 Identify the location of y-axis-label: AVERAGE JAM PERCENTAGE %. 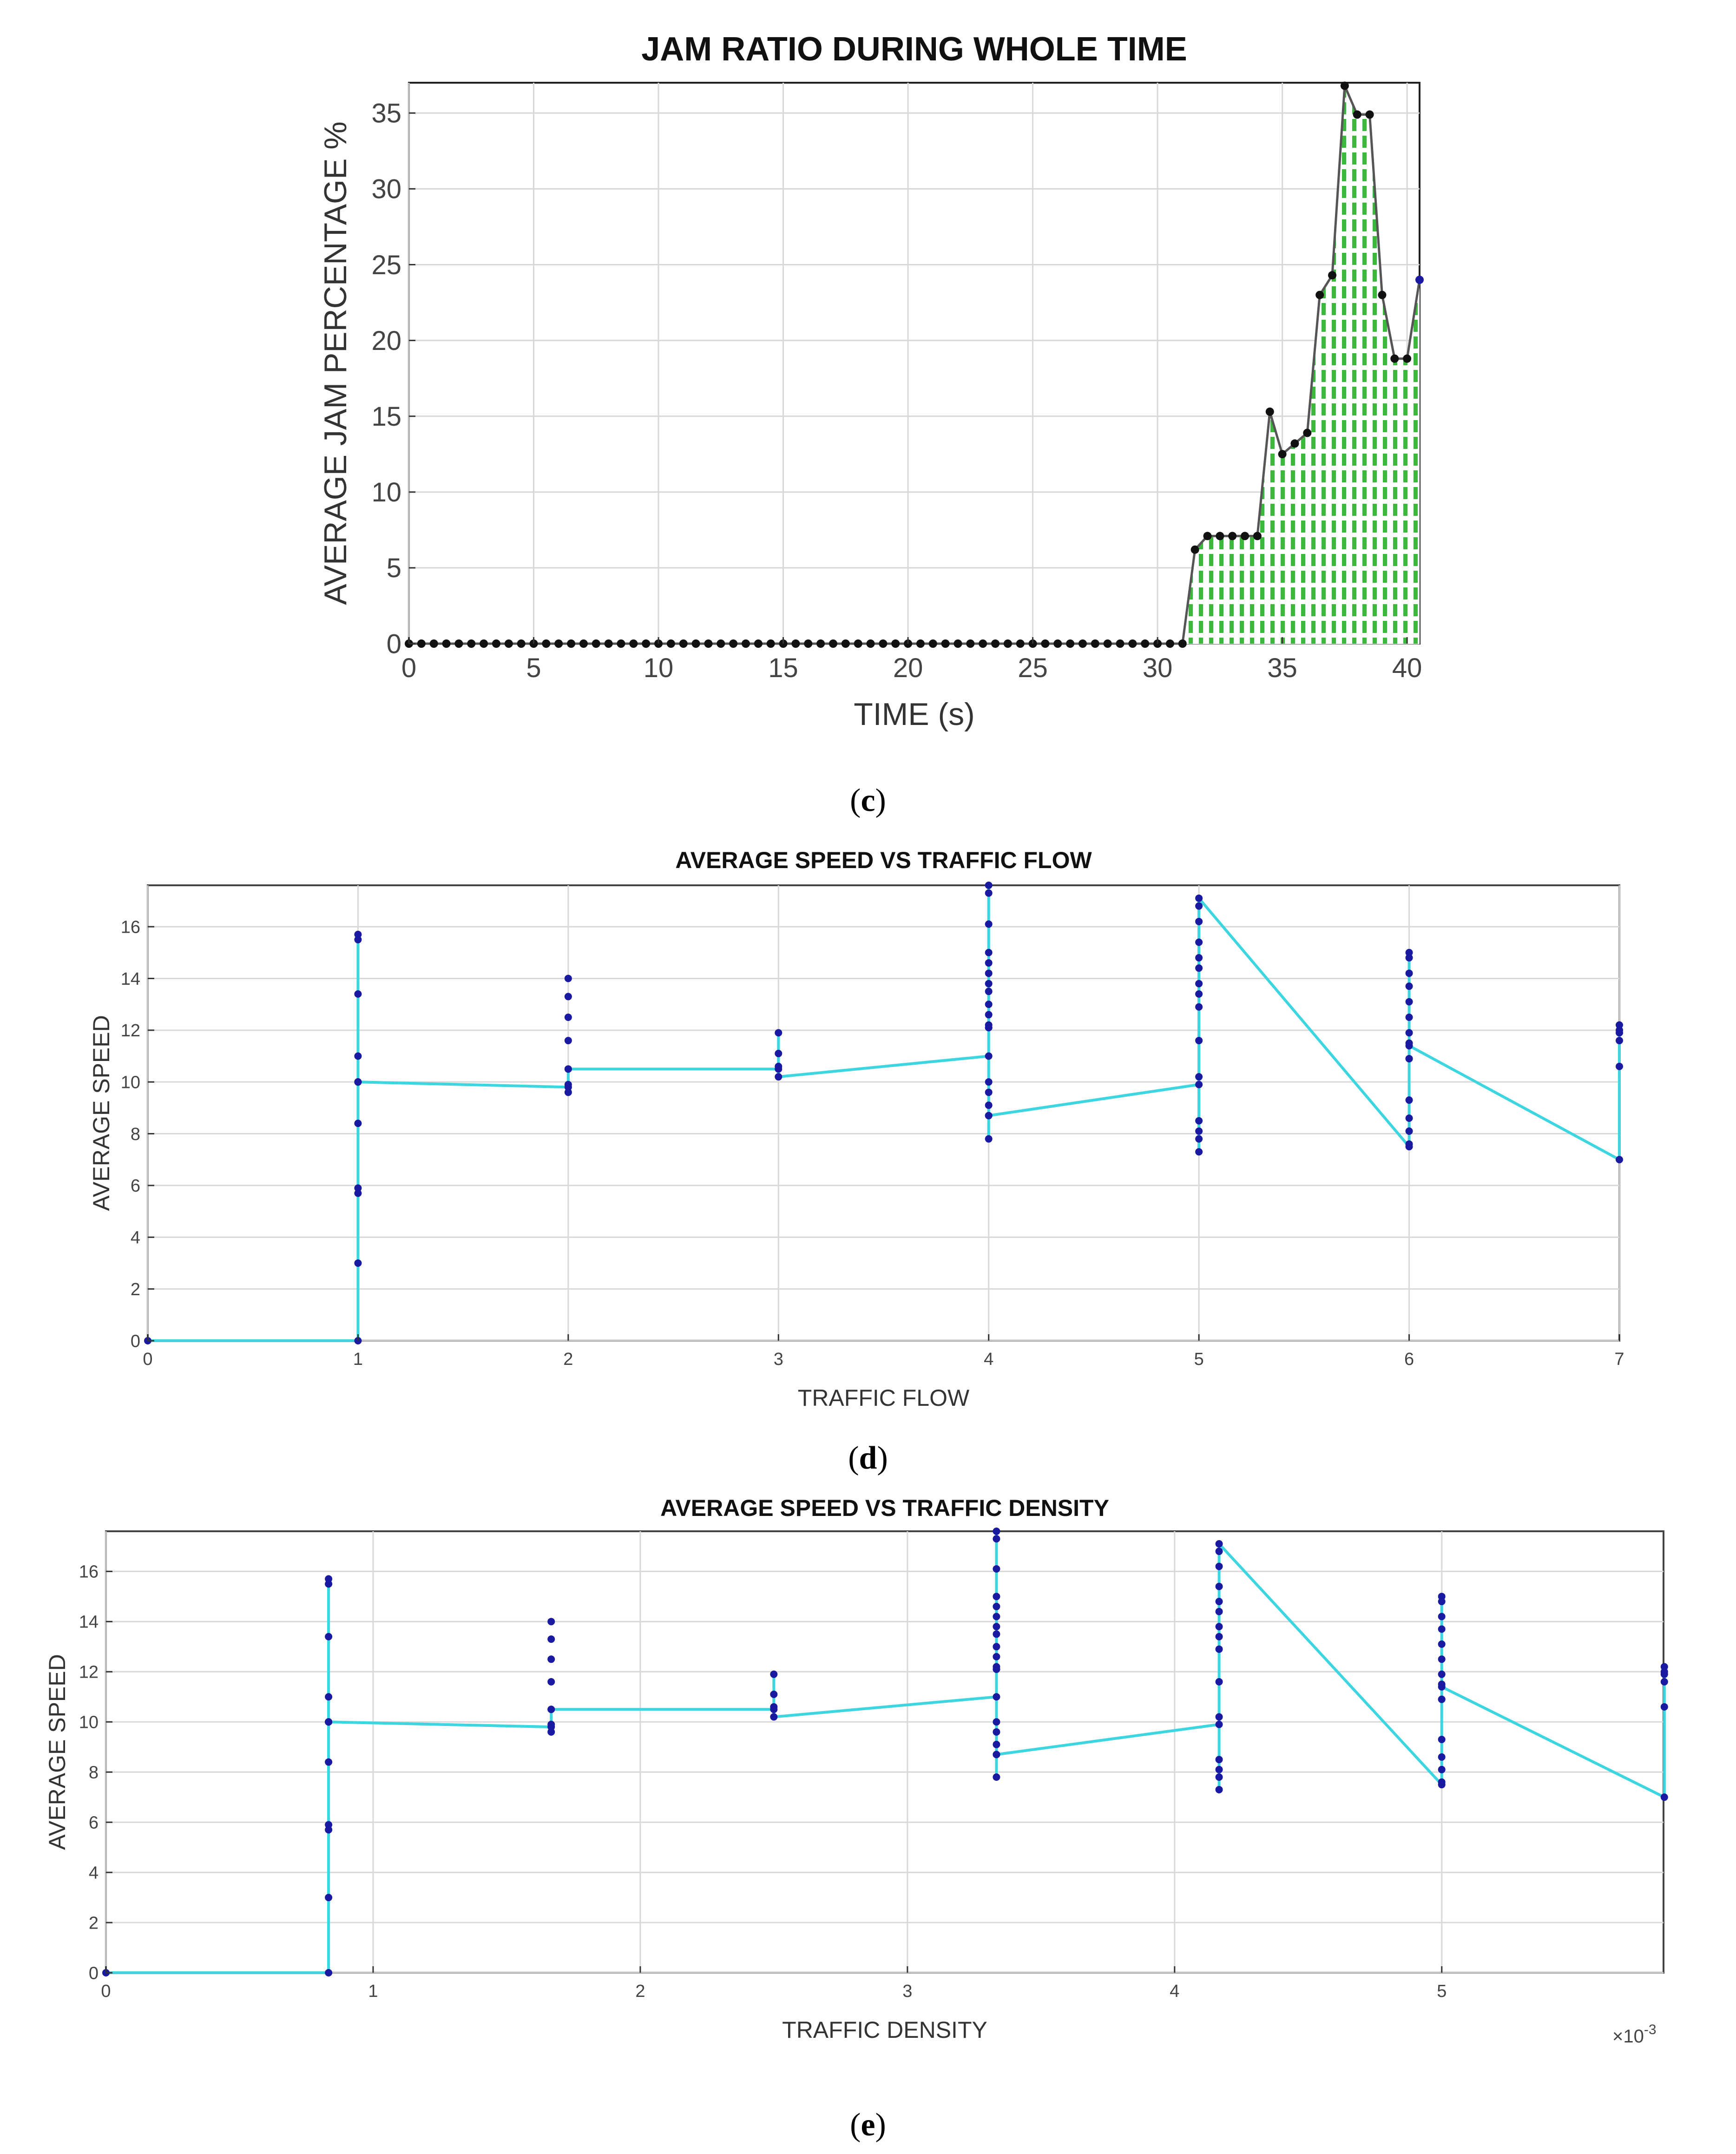
(335, 363).